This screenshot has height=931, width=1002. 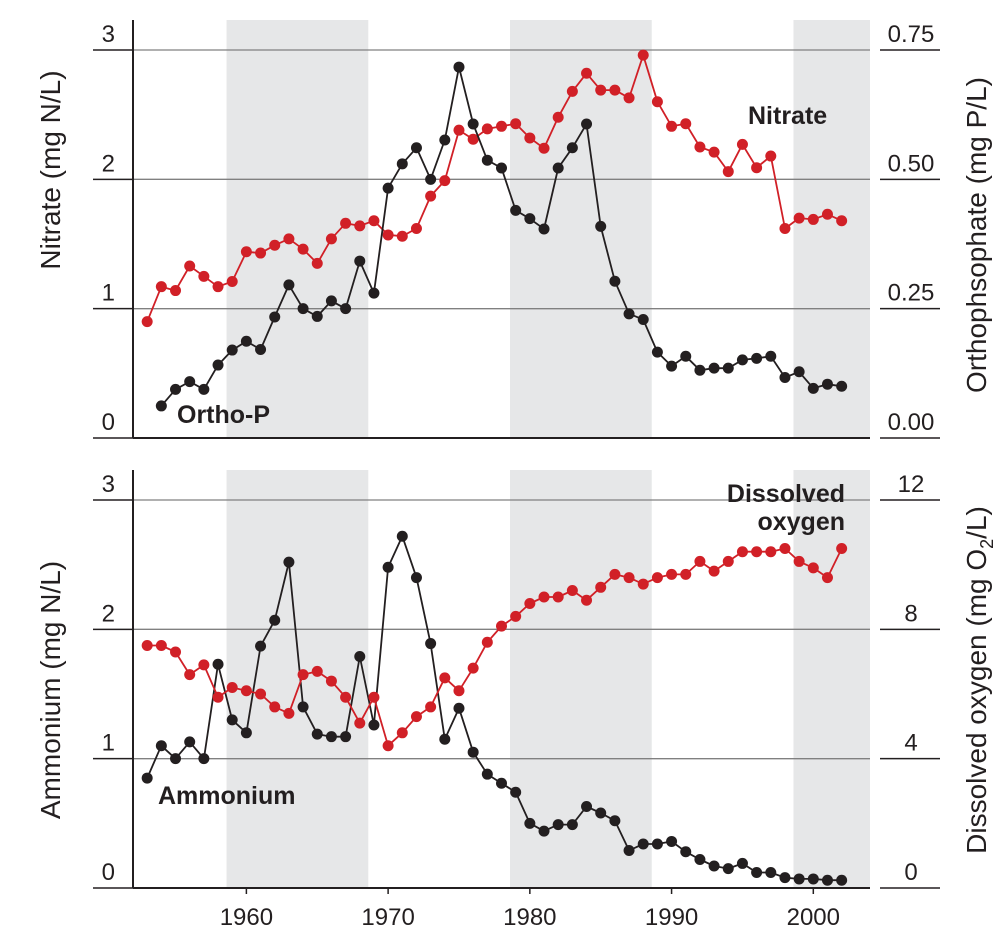 I want to click on ammonium-point-1972, so click(x=416, y=578).